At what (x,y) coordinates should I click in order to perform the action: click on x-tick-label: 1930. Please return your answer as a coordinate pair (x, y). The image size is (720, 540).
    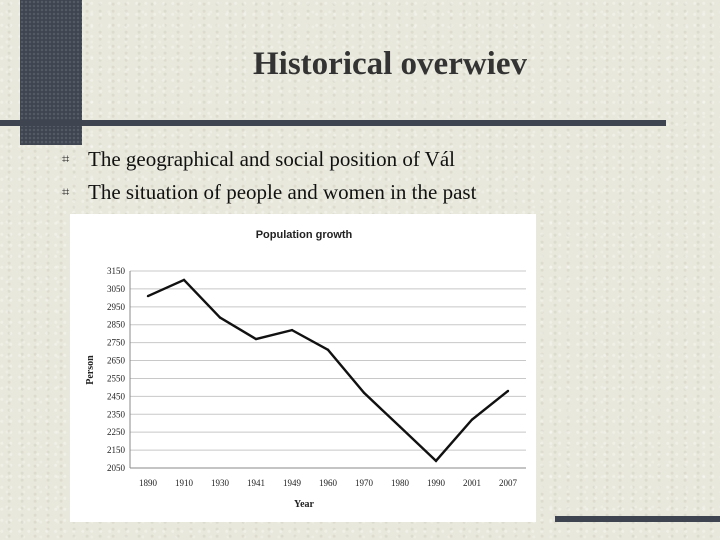
    Looking at the image, I should click on (220, 483).